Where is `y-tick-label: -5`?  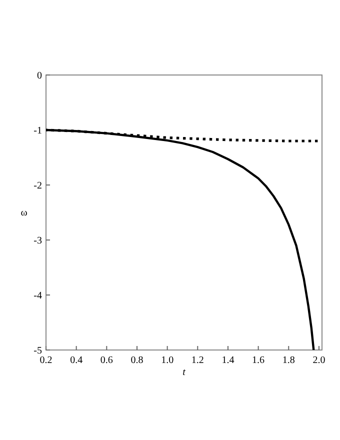 y-tick-label: -5 is located at coordinates (38, 351).